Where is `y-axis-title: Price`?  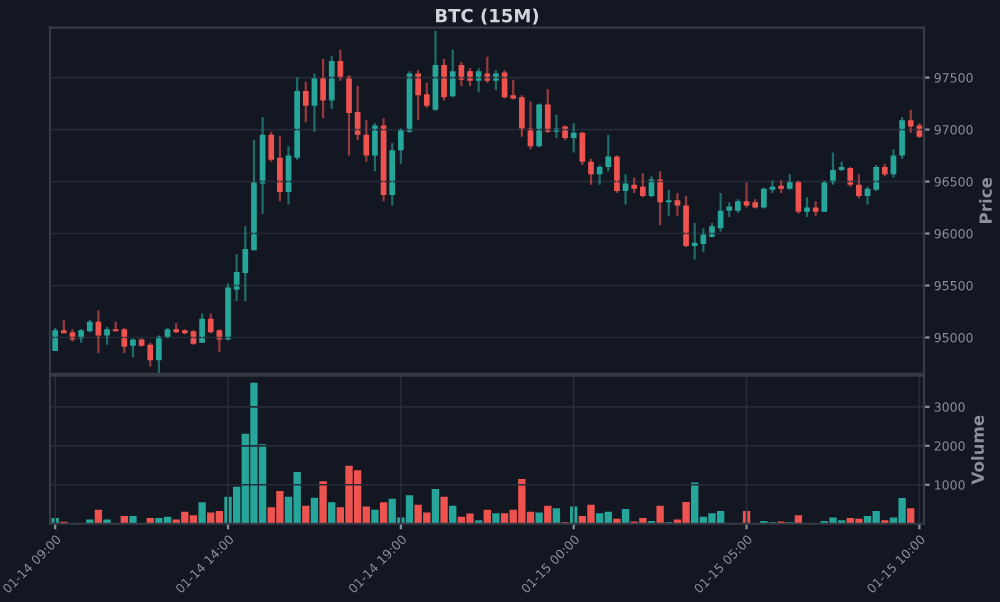
y-axis-title: Price is located at coordinates (985, 200).